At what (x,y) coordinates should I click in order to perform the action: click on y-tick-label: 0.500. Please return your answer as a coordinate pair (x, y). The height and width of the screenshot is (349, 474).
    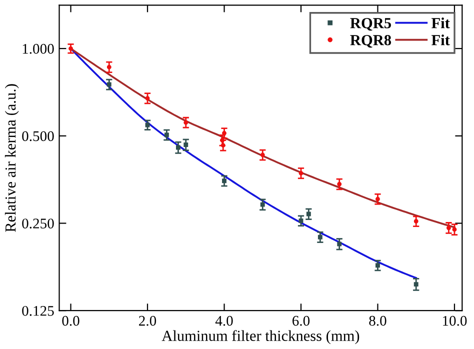
    Looking at the image, I should click on (38, 136).